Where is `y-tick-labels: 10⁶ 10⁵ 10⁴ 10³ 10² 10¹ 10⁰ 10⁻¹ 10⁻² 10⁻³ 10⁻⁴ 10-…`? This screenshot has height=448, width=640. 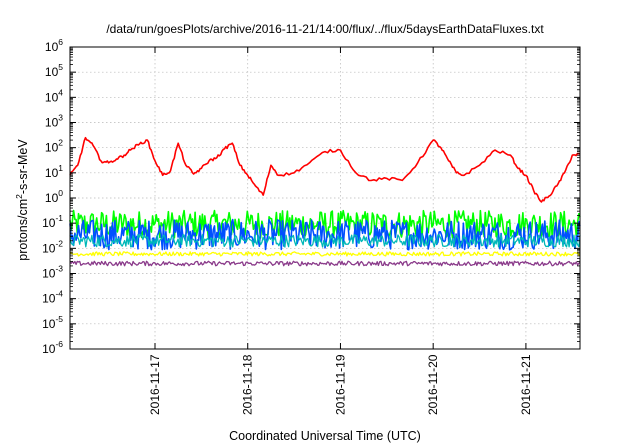 y-tick-labels: 10⁶ 10⁵ 10⁴ 10³ 10² 10¹ 10⁰ 10⁻¹ 10⁻² 10⁻³ 10⁻⁴ 10-… is located at coordinates (52, 196).